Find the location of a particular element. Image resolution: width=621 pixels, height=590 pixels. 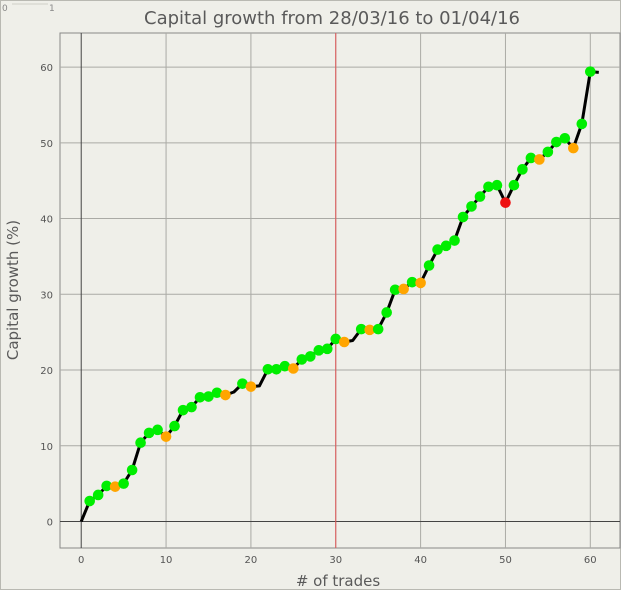

x-tick-labels: 0 10 20 30 40 50 60 is located at coordinates (337, 560).